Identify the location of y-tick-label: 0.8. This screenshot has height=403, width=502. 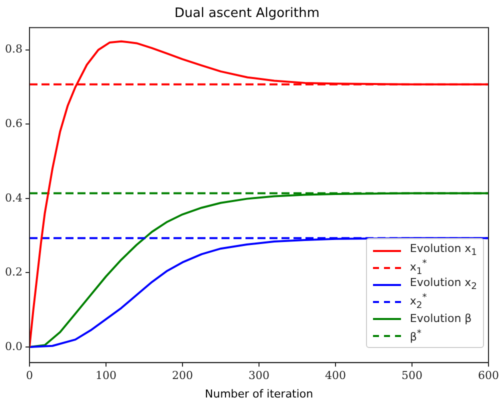
(13, 49).